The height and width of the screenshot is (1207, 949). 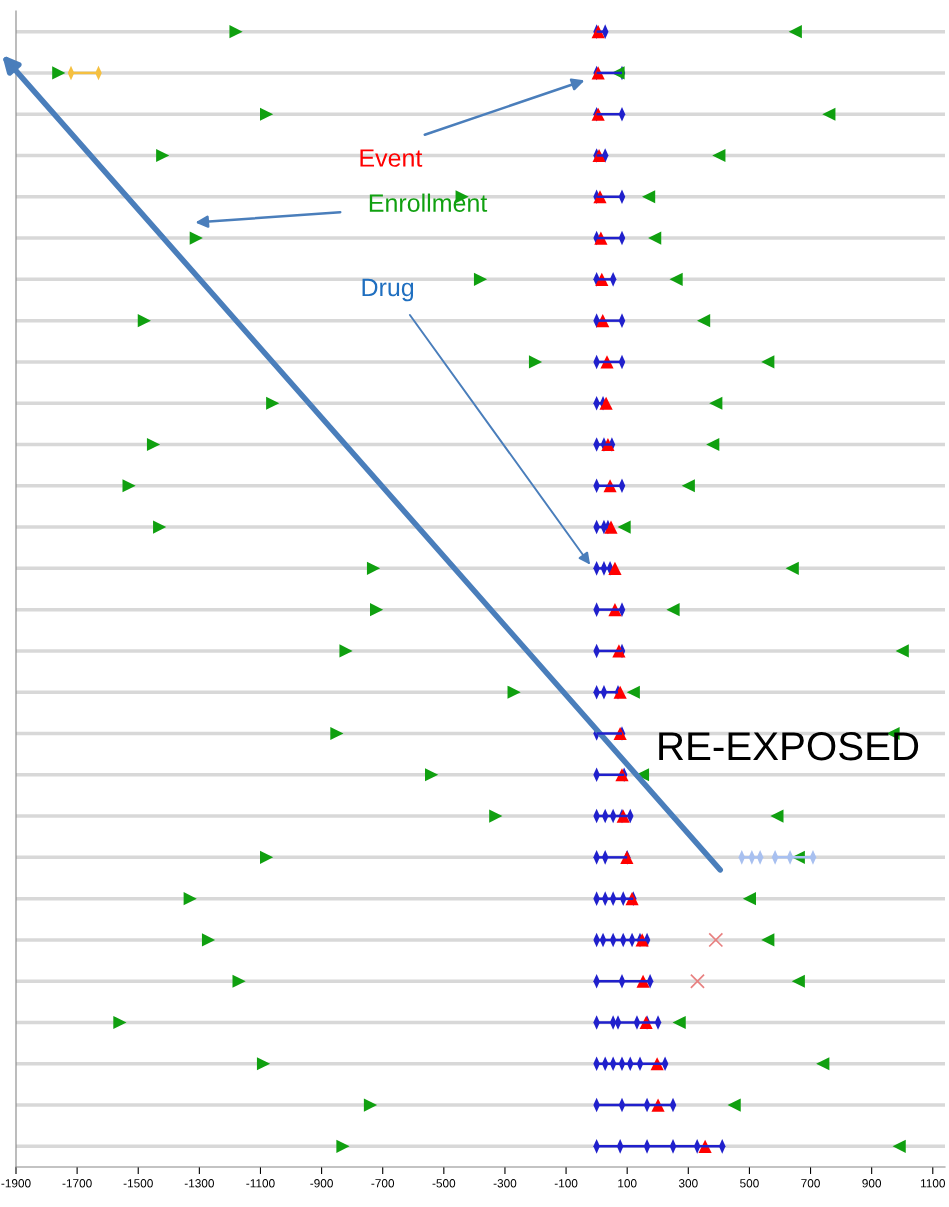 What do you see at coordinates (933, 1183) in the screenshot?
I see `x-tick-label: 1100` at bounding box center [933, 1183].